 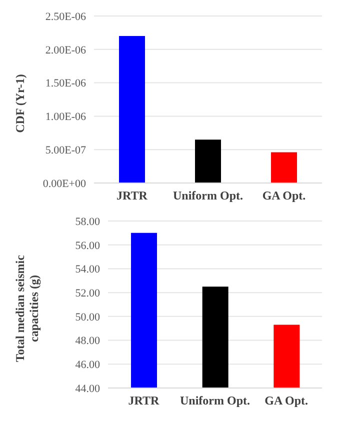 I want to click on y-tick-label: 5.00E-07, so click(x=65, y=150).